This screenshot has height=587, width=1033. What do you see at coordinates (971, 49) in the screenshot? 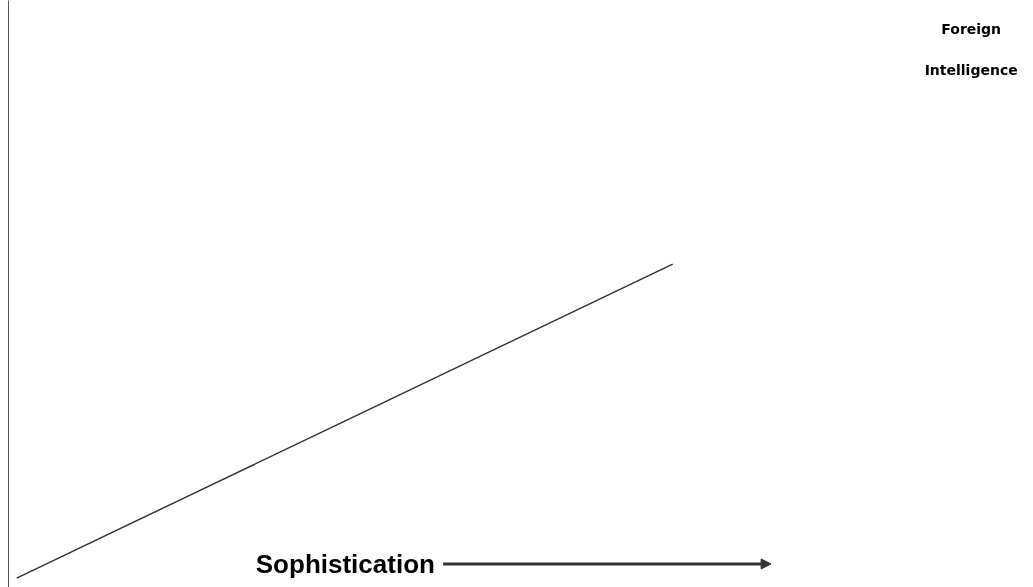
I see `text: Foreign Intelligence` at bounding box center [971, 49].